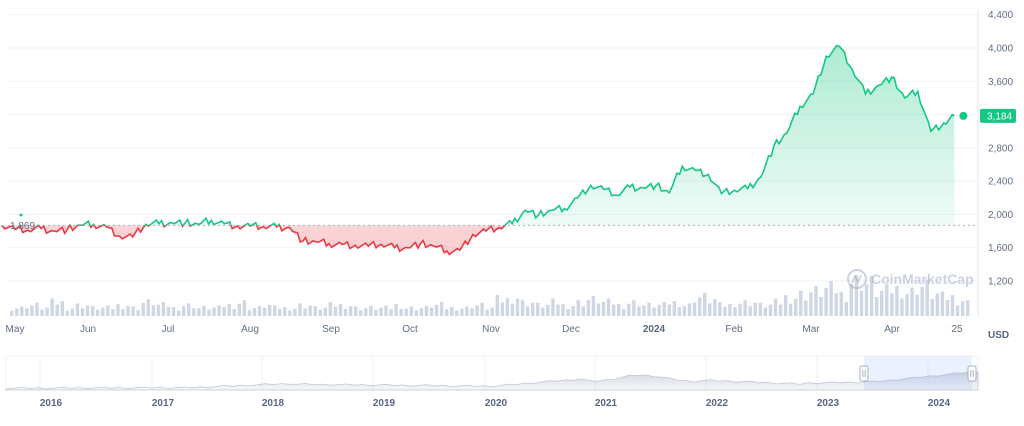  I want to click on x-tick-label: Oct, so click(410, 329).